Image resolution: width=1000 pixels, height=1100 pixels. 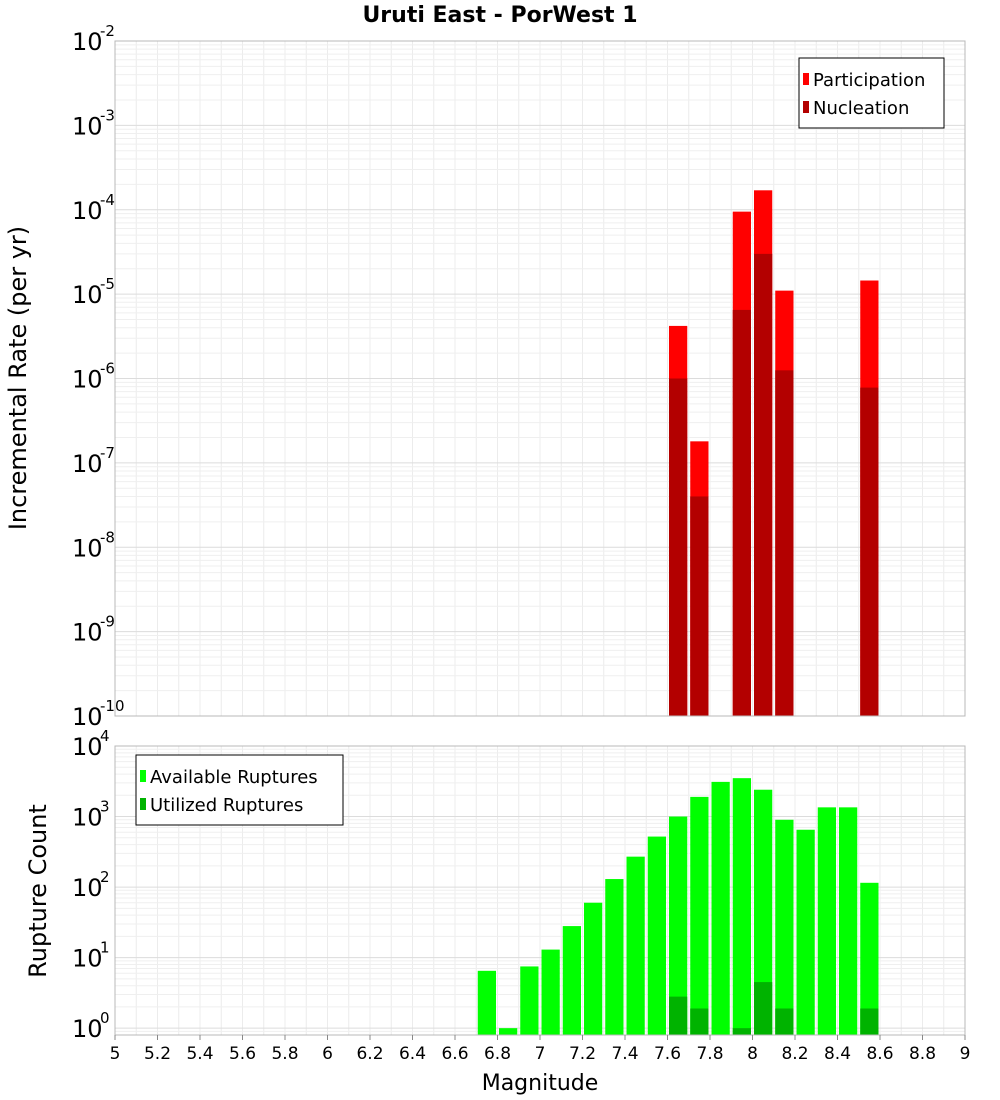 What do you see at coordinates (242, 1054) in the screenshot?
I see `x-tick-label: 5.6` at bounding box center [242, 1054].